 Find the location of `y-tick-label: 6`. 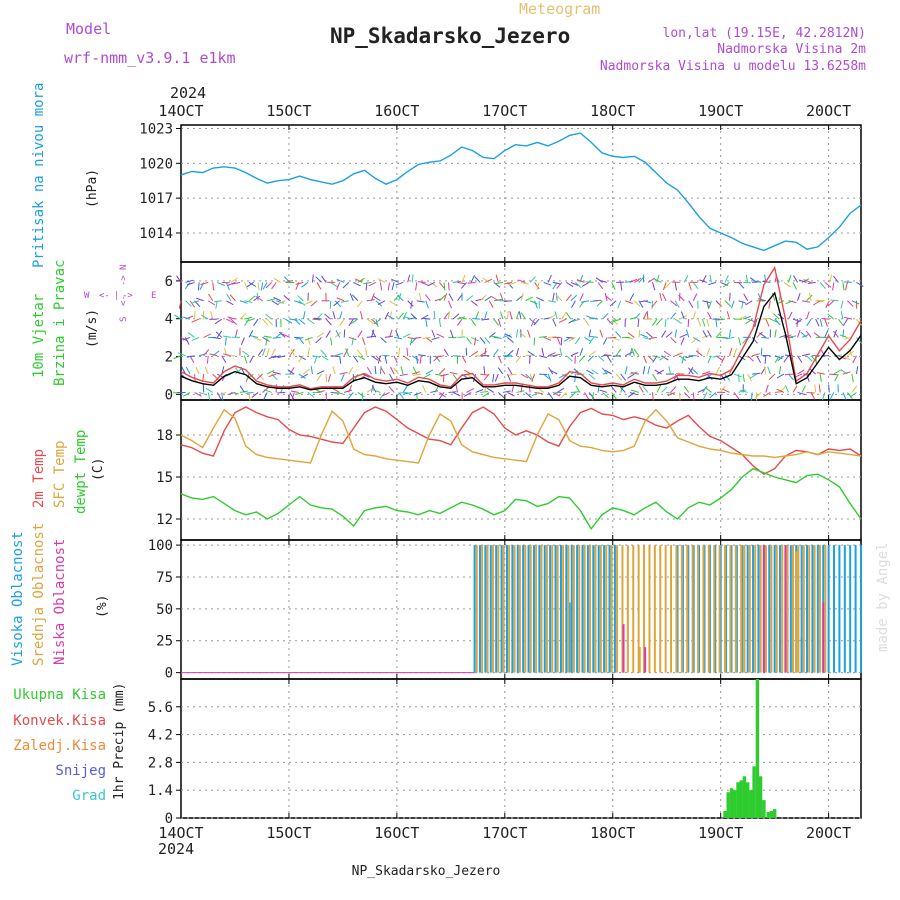

y-tick-label: 6 is located at coordinates (169, 282).